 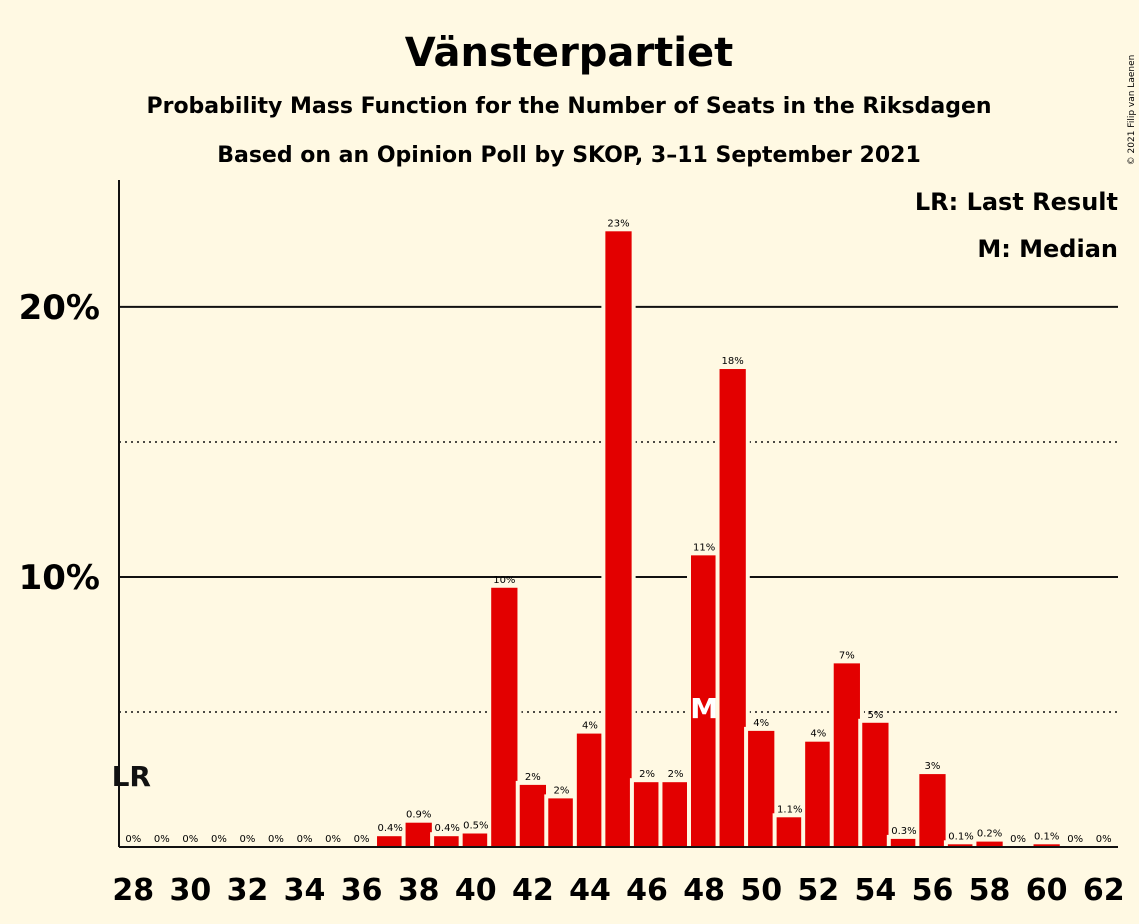 What do you see at coordinates (533, 890) in the screenshot?
I see `x-tick-label: 42` at bounding box center [533, 890].